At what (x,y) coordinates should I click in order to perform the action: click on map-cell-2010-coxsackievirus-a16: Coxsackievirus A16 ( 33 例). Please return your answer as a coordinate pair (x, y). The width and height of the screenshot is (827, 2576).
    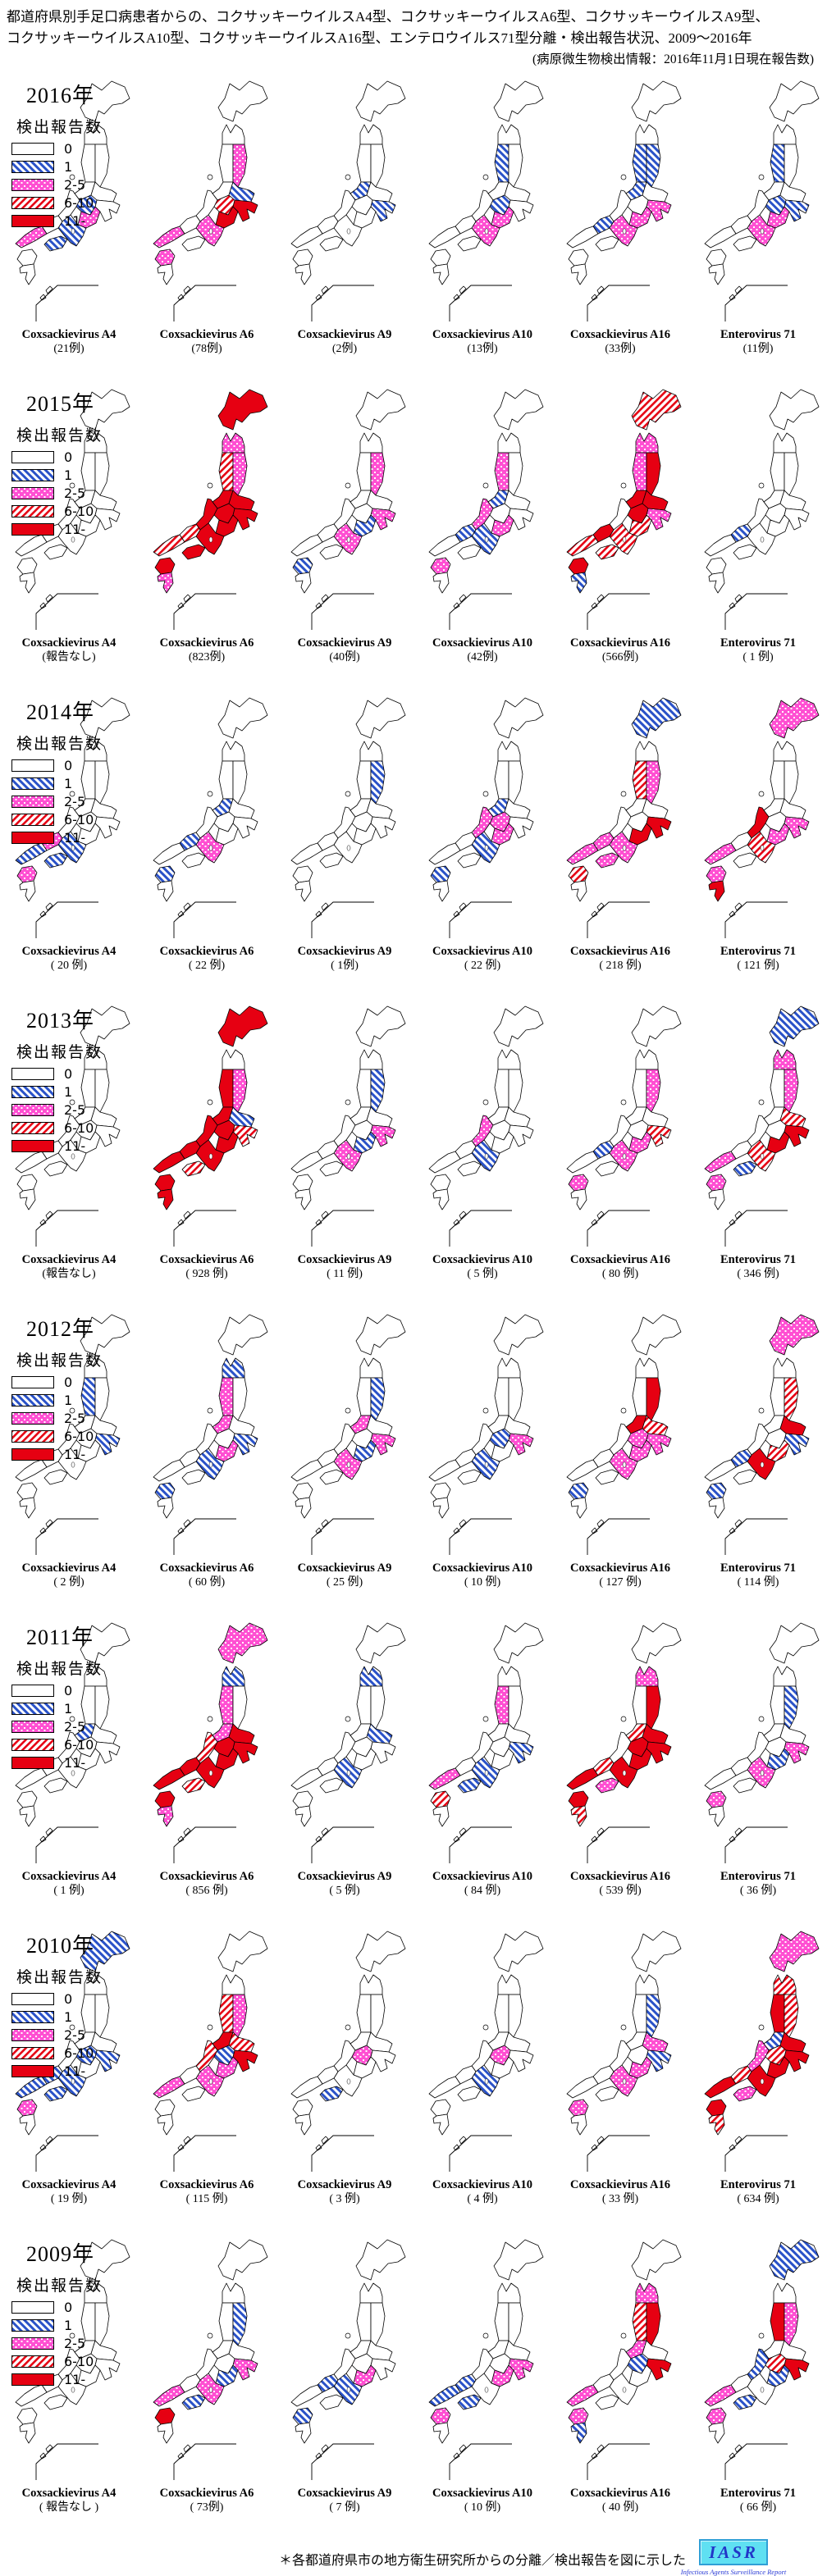
    Looking at the image, I should click on (620, 2075).